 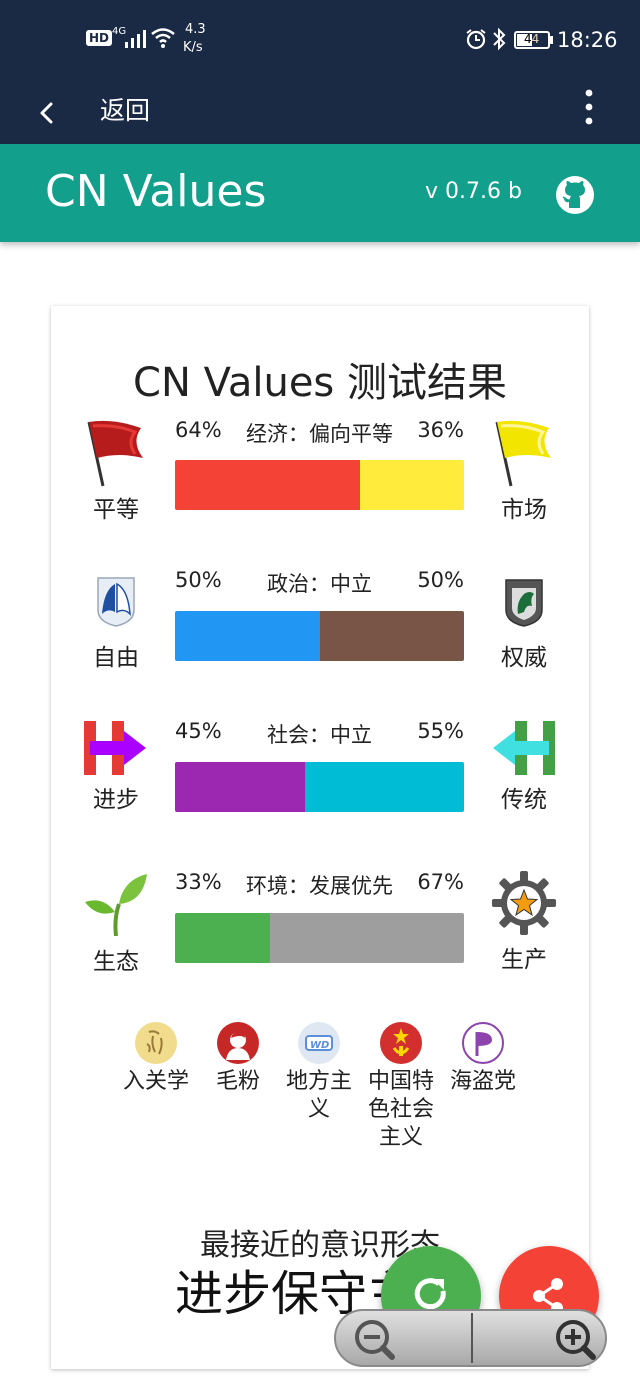 What do you see at coordinates (524, 800) in the screenshot?
I see `axis-right-name: 传统` at bounding box center [524, 800].